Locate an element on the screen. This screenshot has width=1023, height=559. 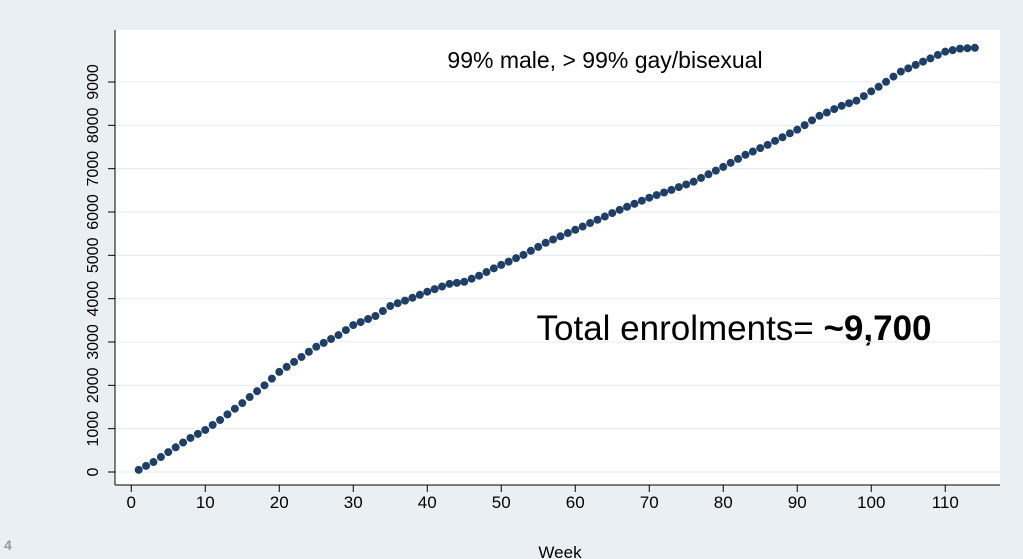
x-tick-label: 20 is located at coordinates (279, 502).